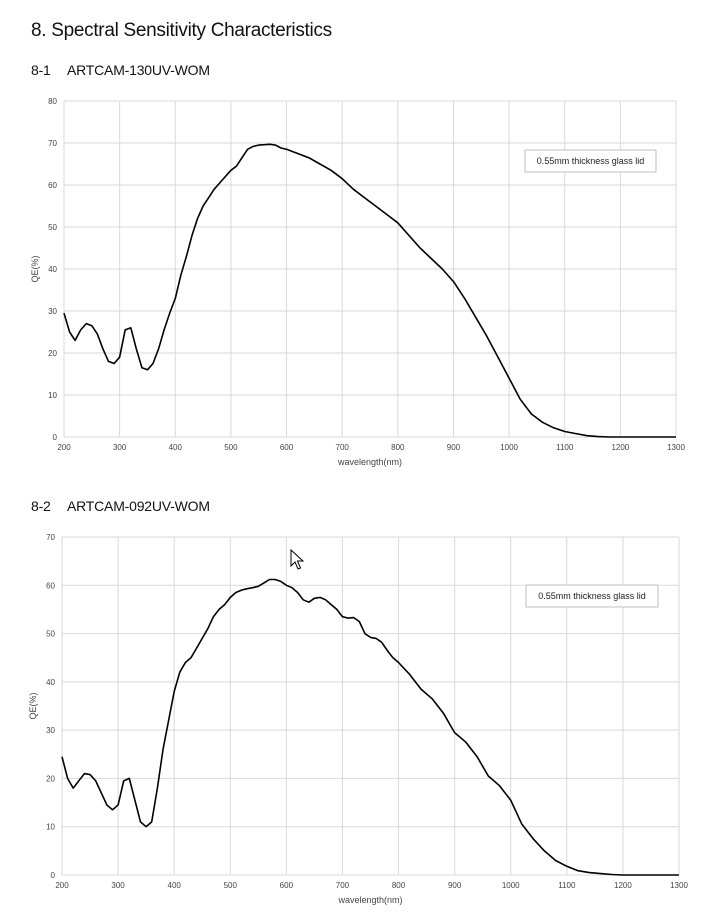 The width and height of the screenshot is (721, 922). What do you see at coordinates (41, 506) in the screenshot?
I see `chart-number: 8-2` at bounding box center [41, 506].